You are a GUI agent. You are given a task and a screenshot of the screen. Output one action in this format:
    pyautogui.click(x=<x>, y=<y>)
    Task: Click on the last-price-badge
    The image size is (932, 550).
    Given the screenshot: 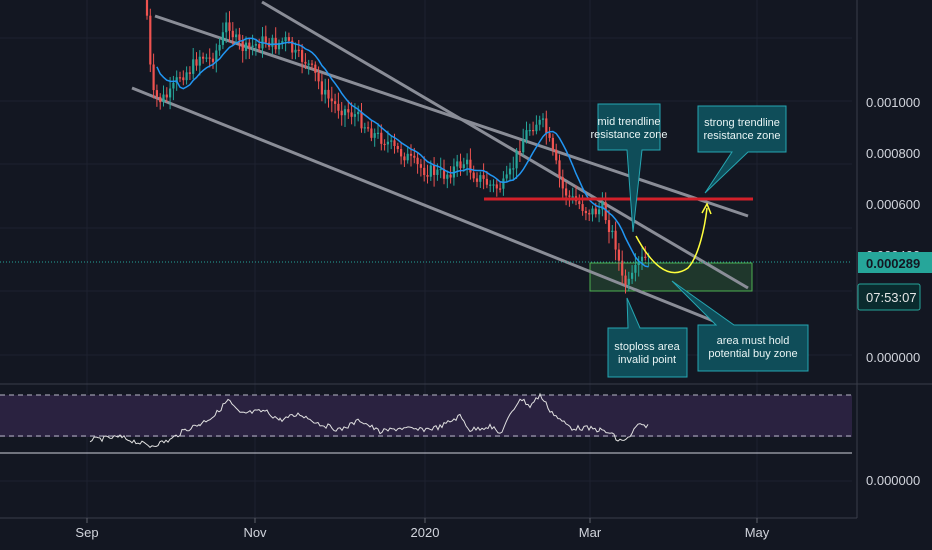 What is the action you would take?
    pyautogui.click(x=895, y=262)
    